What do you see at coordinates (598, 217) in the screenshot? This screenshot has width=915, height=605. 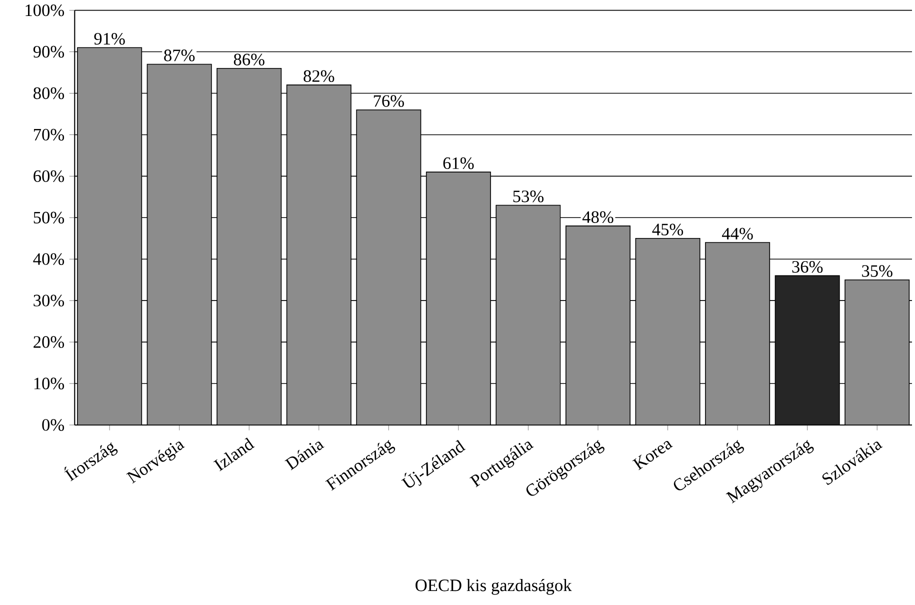 I see `data-label: 48%` at bounding box center [598, 217].